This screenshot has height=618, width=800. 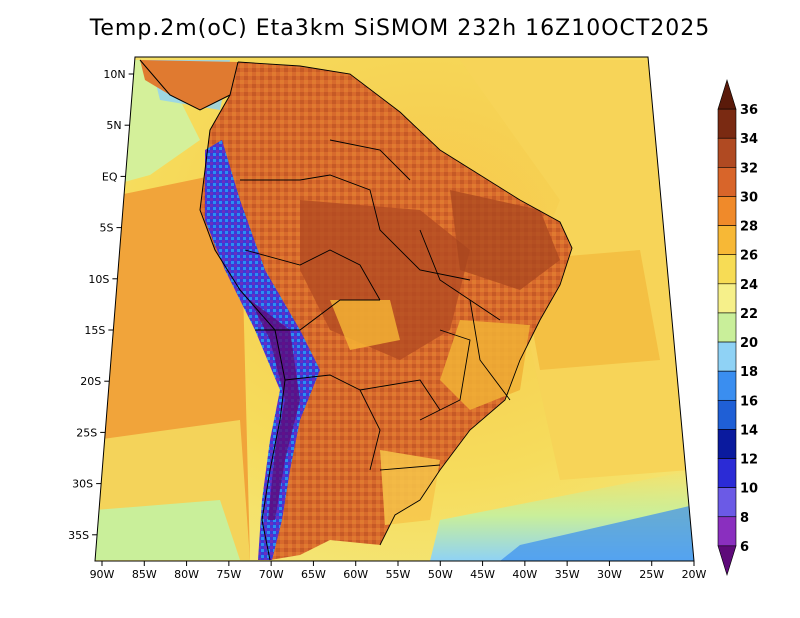 What do you see at coordinates (749, 227) in the screenshot?
I see `colorbar-label: 28` at bounding box center [749, 227].